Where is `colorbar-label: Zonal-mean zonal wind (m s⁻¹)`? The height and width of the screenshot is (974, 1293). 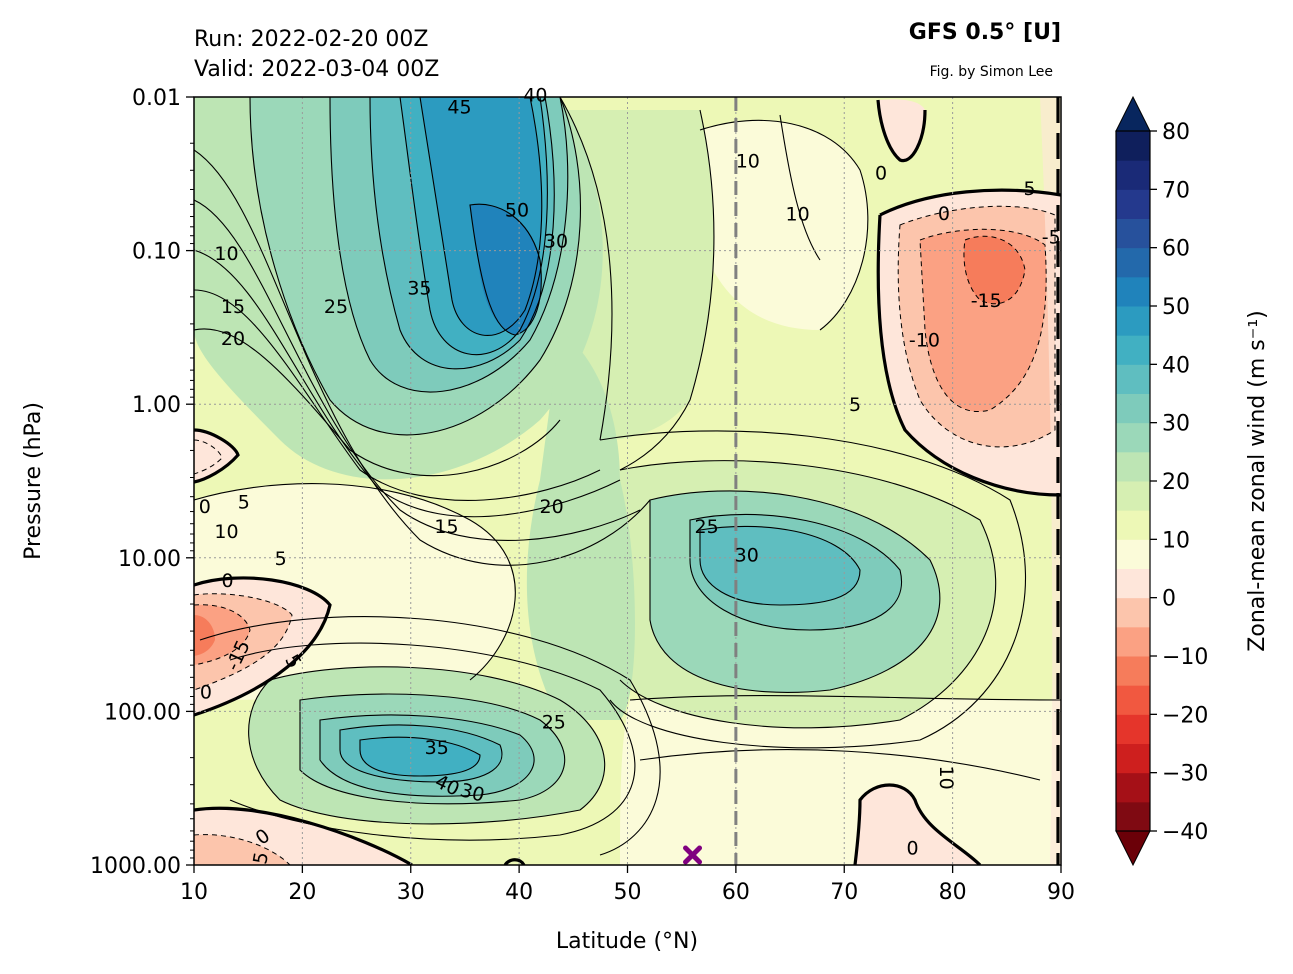
colorbar-label: Zonal-mean zonal wind (m s⁻¹) is located at coordinates (1257, 480).